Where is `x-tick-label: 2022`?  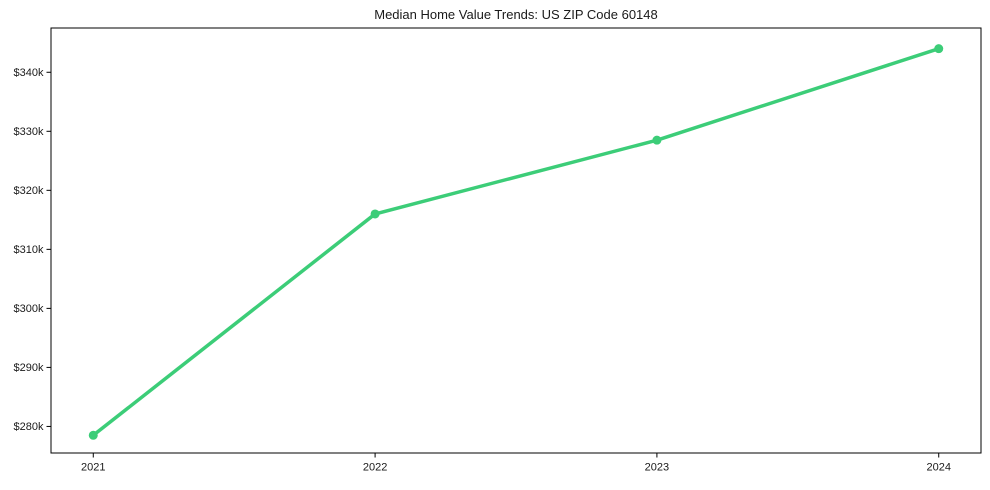 x-tick-label: 2022 is located at coordinates (375, 468).